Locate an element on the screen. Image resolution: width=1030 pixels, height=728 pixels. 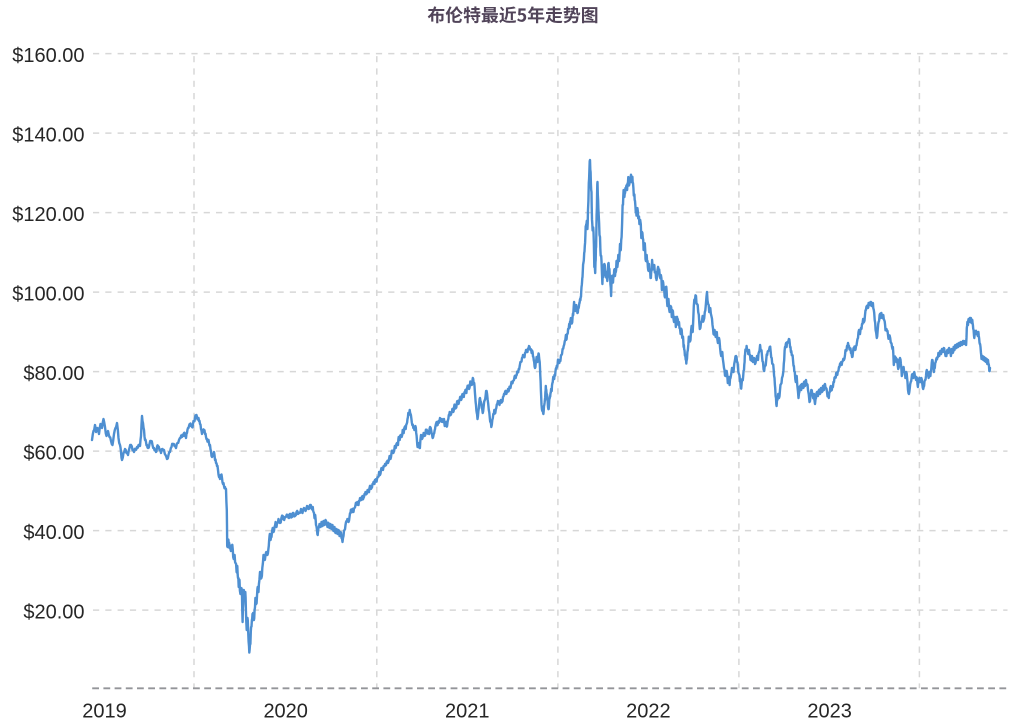
svg-text: $20.00 is located at coordinates (53, 613).